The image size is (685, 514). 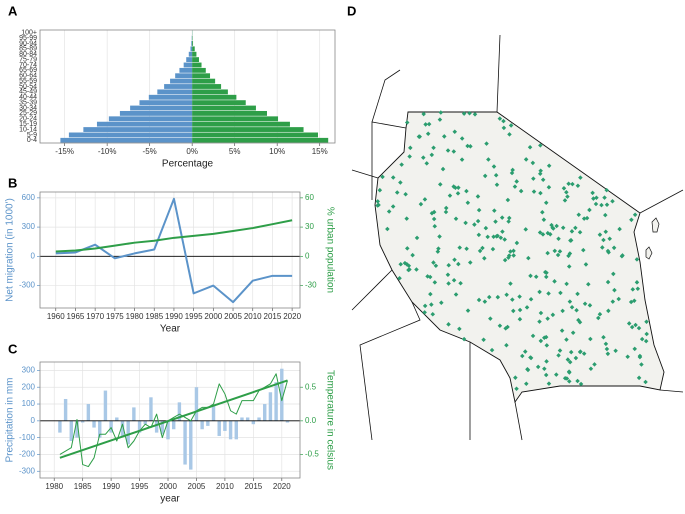 What do you see at coordinates (235, 151) in the screenshot?
I see `x-tick-label: 5%` at bounding box center [235, 151].